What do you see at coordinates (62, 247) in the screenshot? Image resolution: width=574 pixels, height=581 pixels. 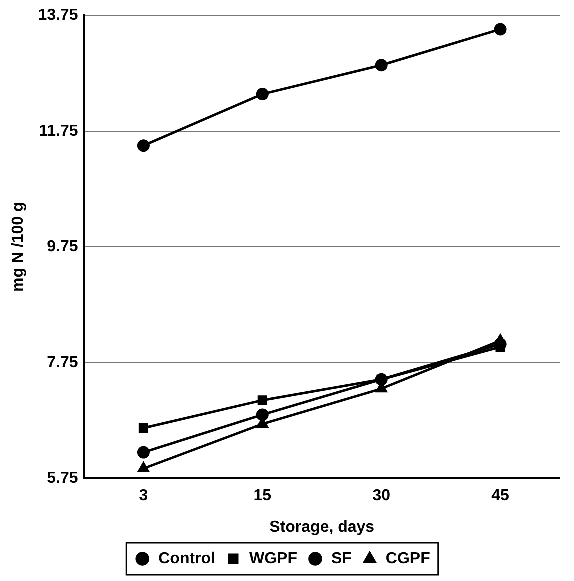 I see `y-tick-label: 9.75` at bounding box center [62, 247].